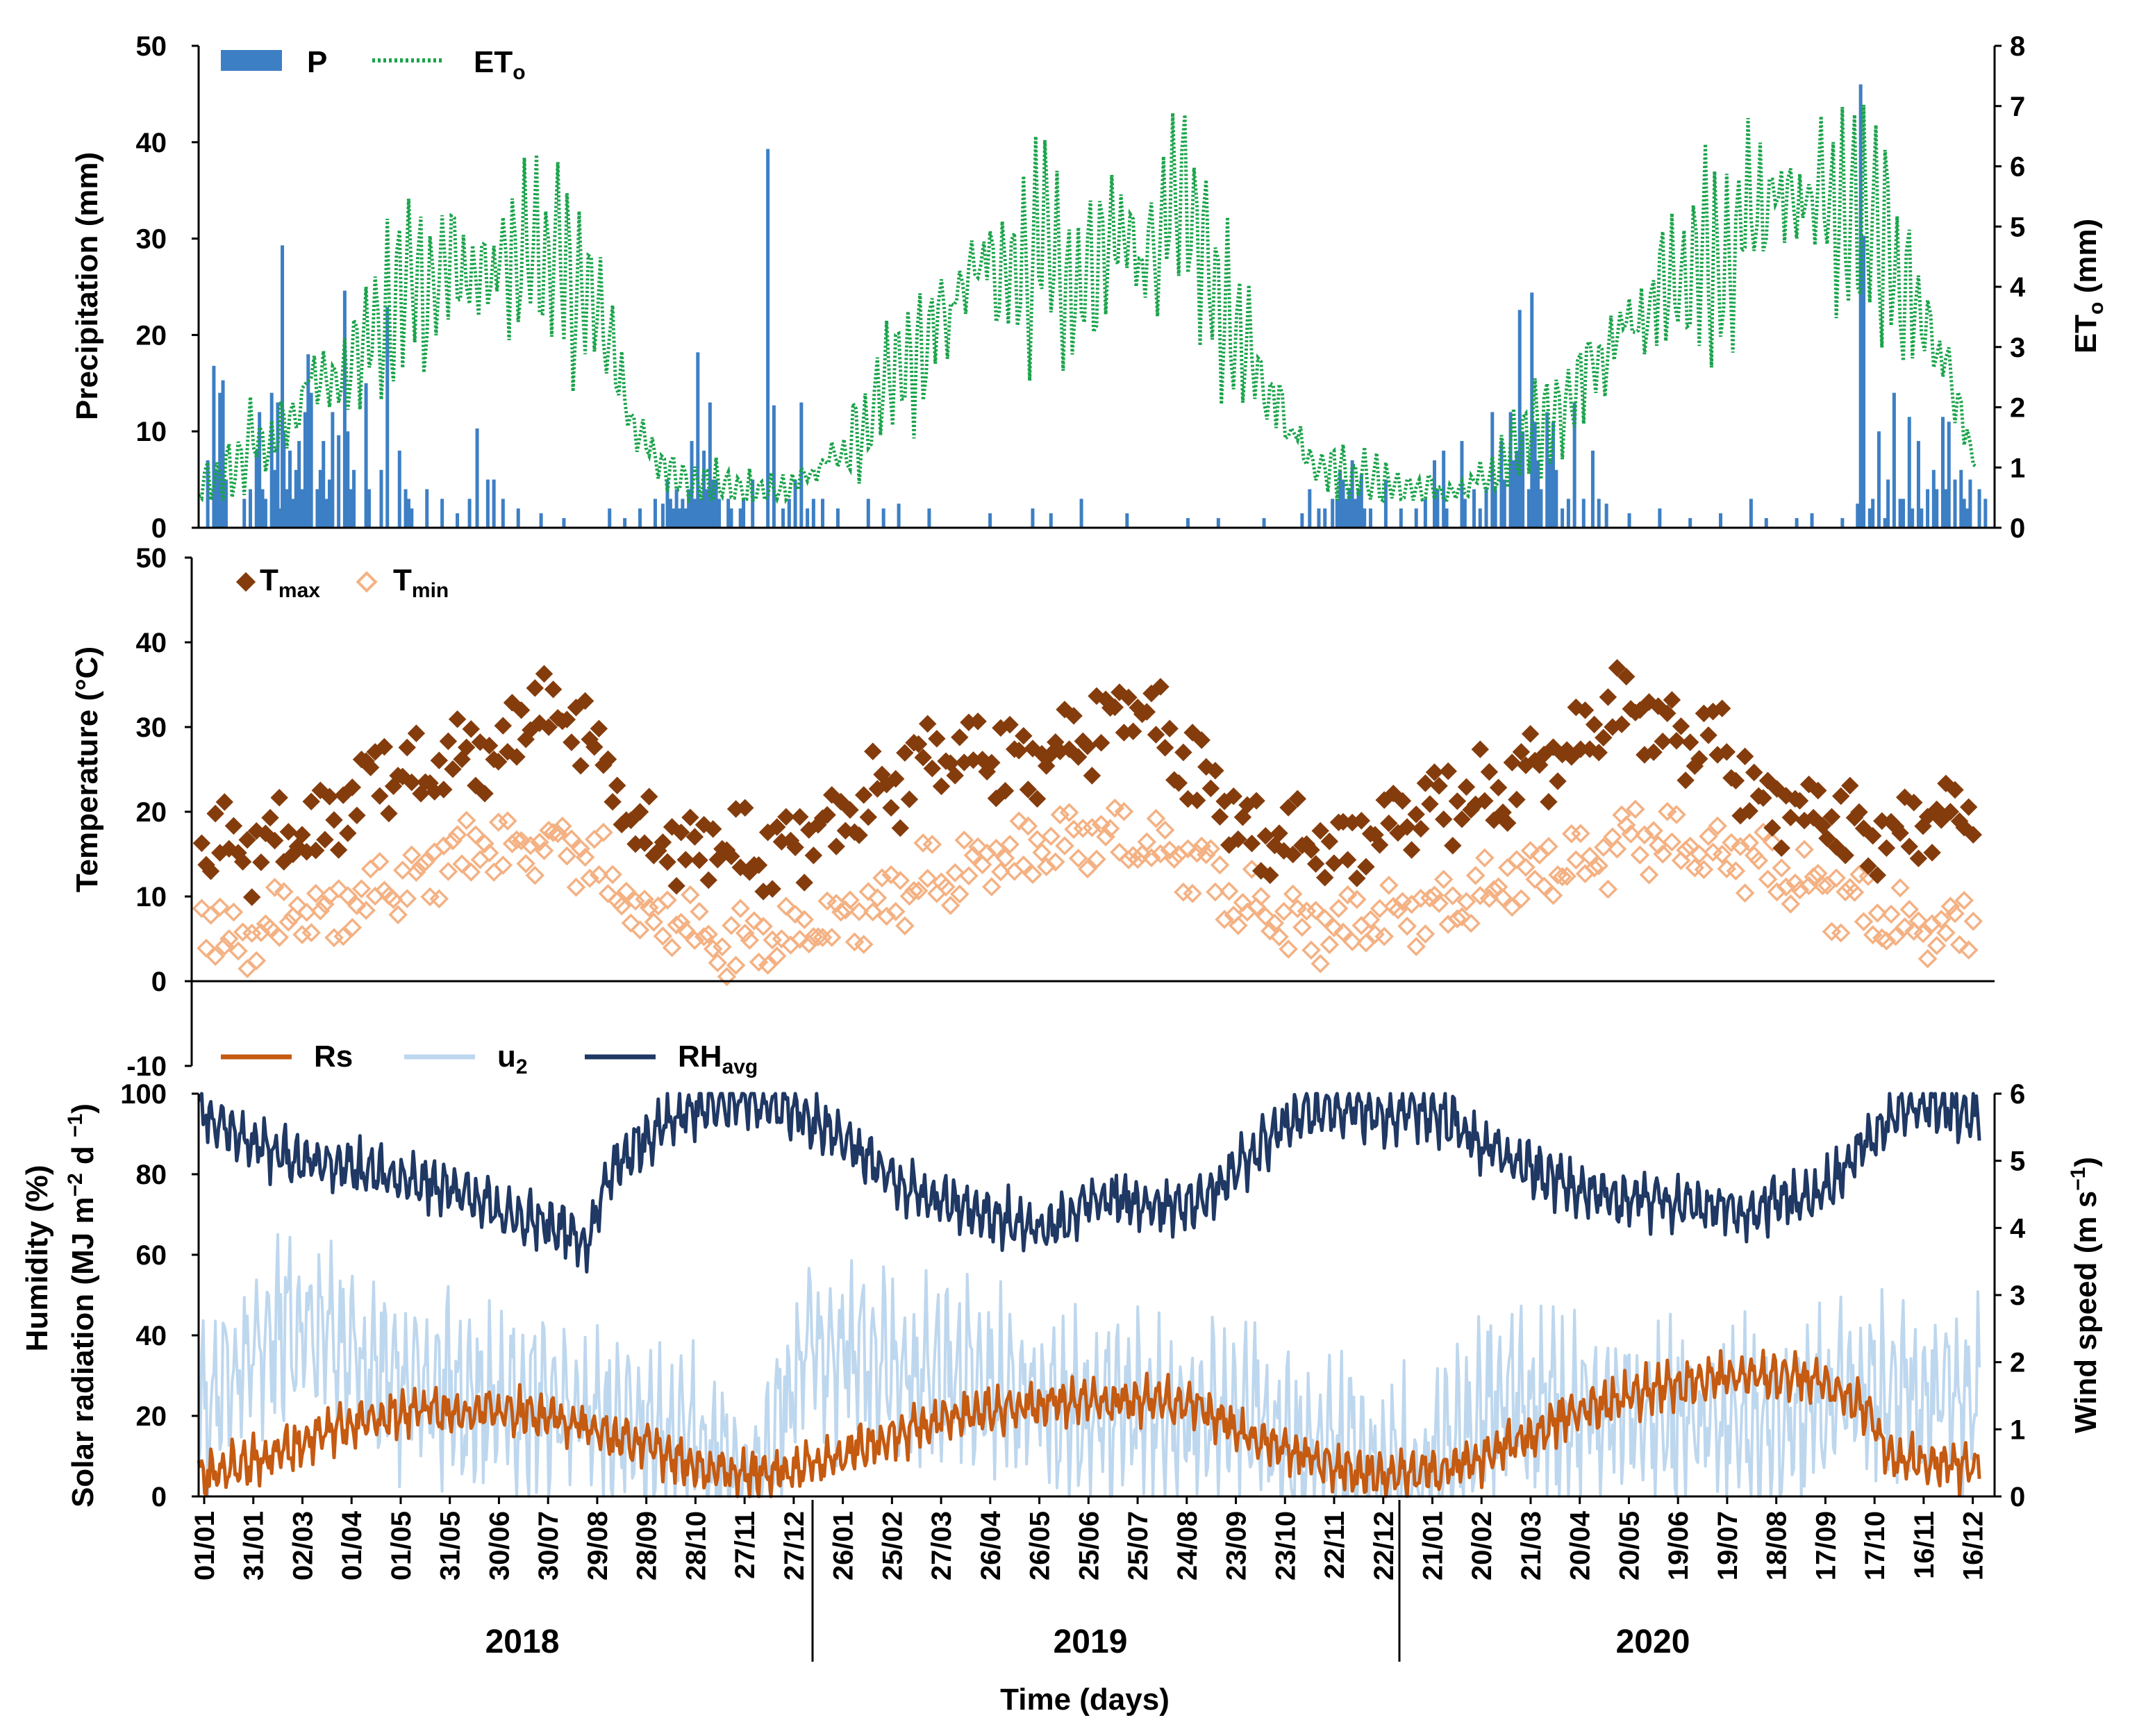  I want to click on legend-label-rh: RHavg, so click(718, 1059).